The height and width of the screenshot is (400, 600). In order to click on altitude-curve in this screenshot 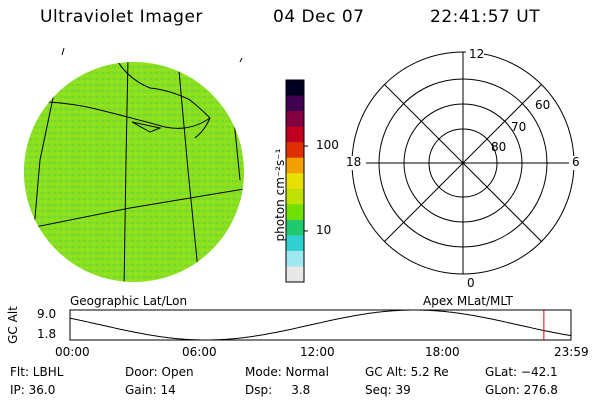, I will do `click(320, 325)`.